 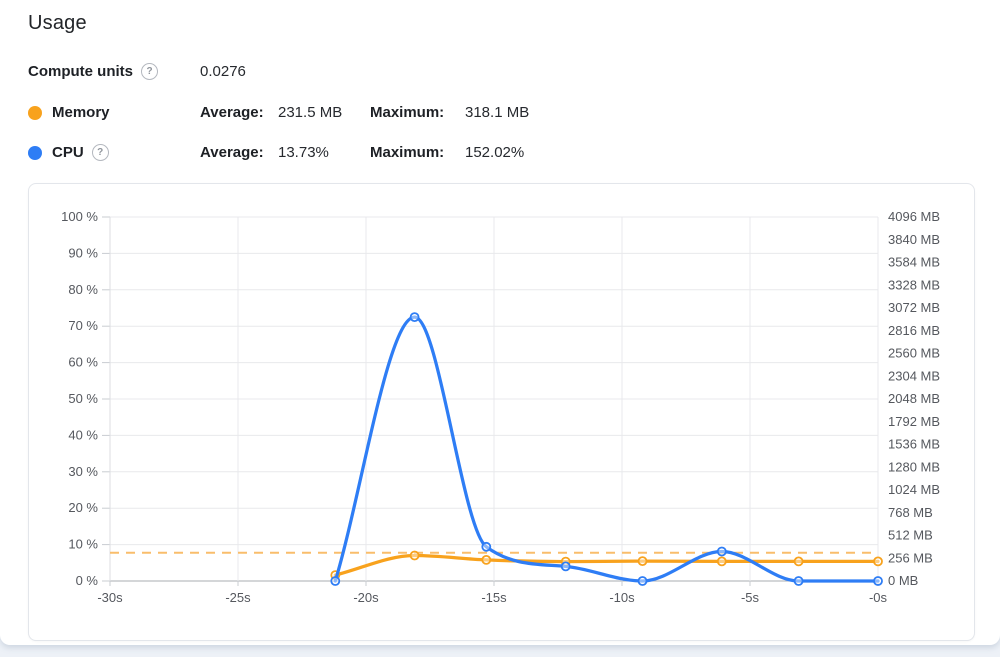 I want to click on right-axis-label: 2816 MB, so click(x=914, y=330).